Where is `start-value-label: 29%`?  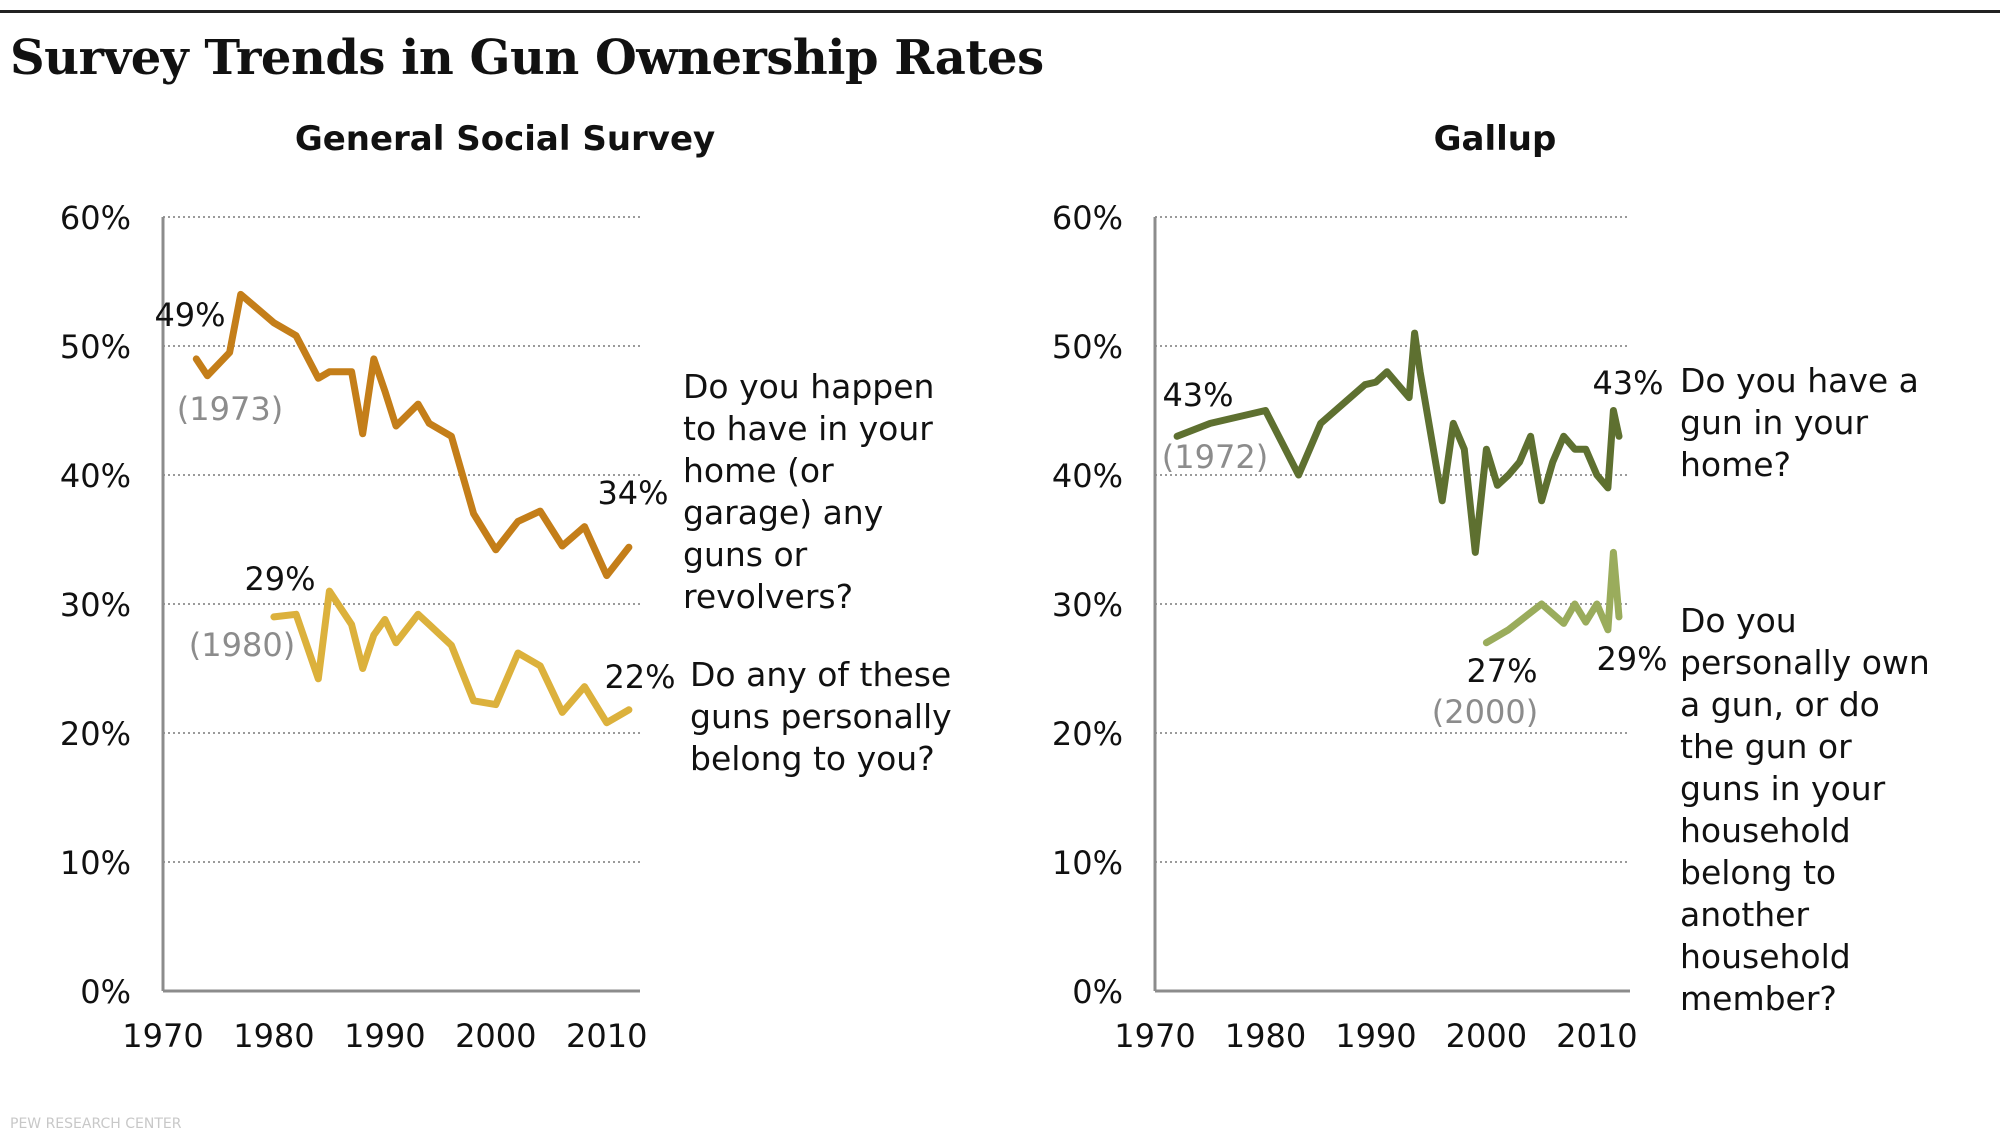
start-value-label: 29% is located at coordinates (279, 579).